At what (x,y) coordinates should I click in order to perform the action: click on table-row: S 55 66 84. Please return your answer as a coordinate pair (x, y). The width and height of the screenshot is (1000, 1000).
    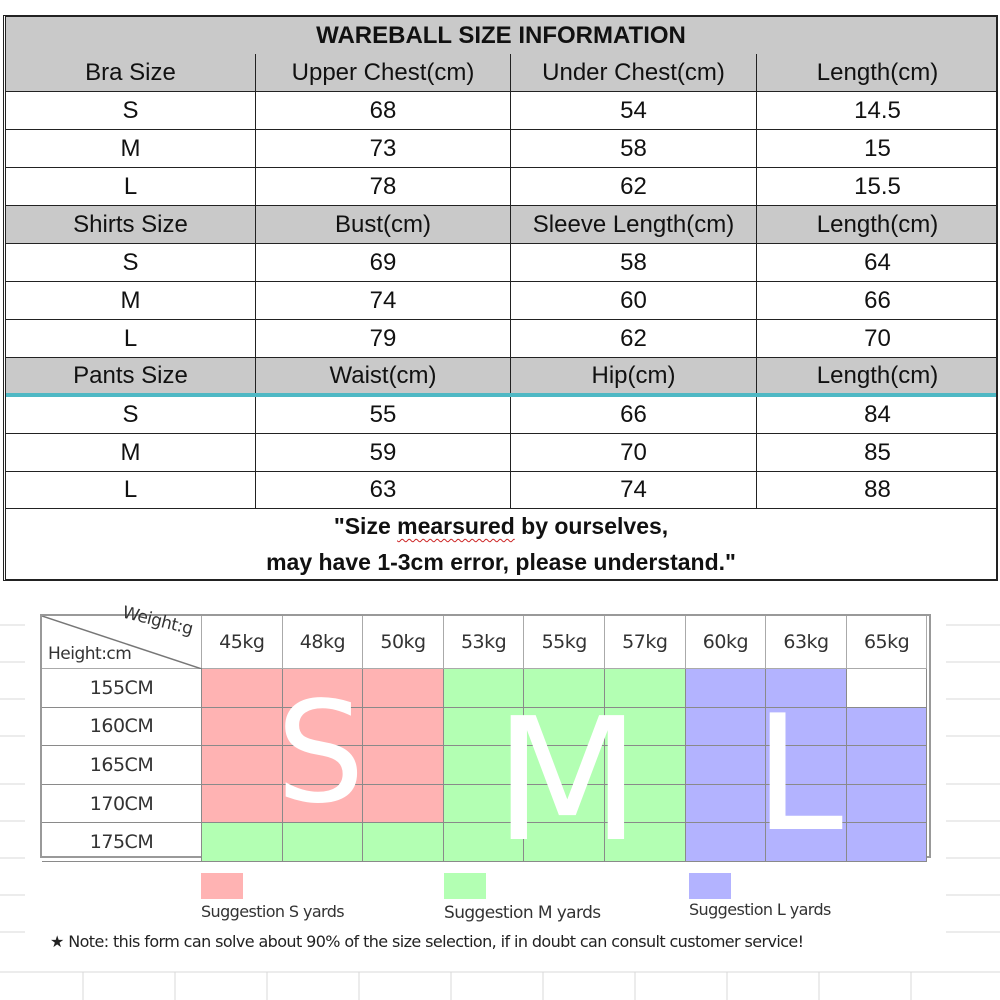
    Looking at the image, I should click on (501, 415).